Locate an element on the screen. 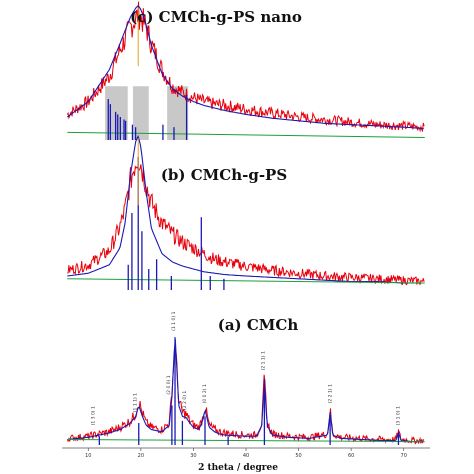 The height and width of the screenshot is (474, 474). x-tick-label-5: 60 is located at coordinates (351, 456).